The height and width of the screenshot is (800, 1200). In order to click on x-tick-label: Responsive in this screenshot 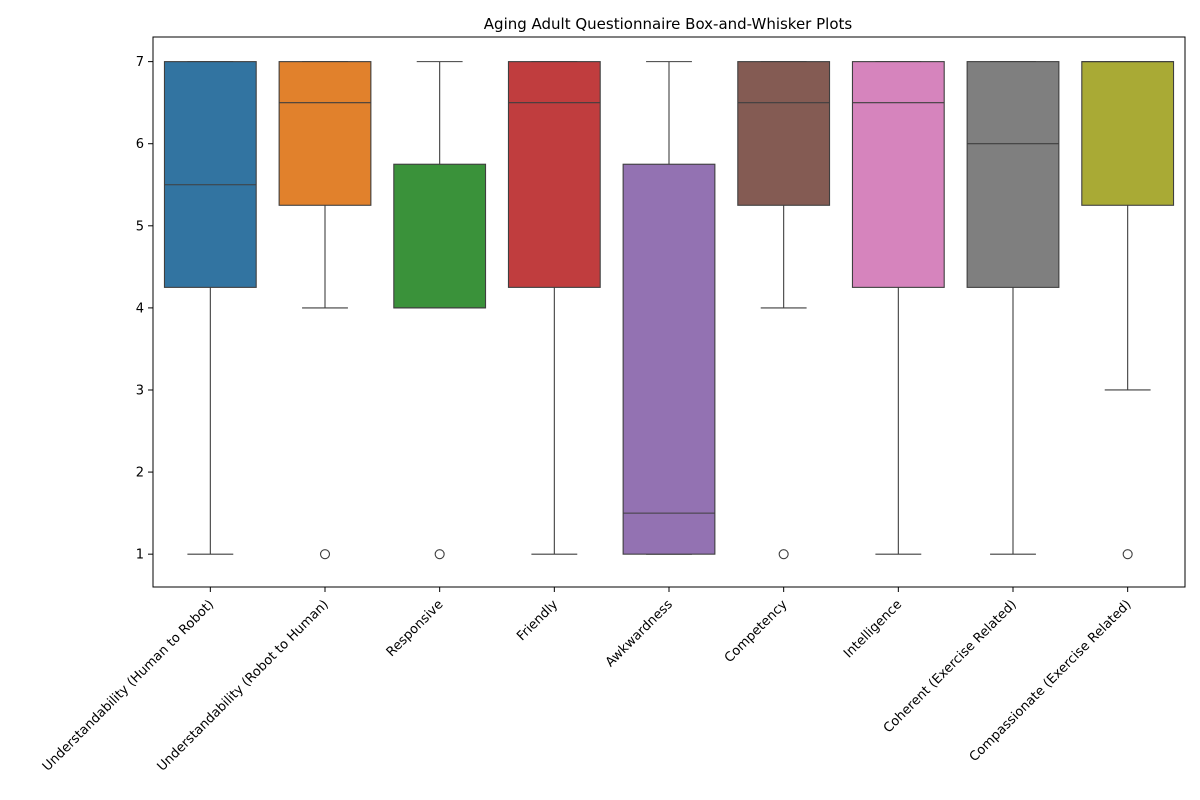, I will do `click(415, 628)`.